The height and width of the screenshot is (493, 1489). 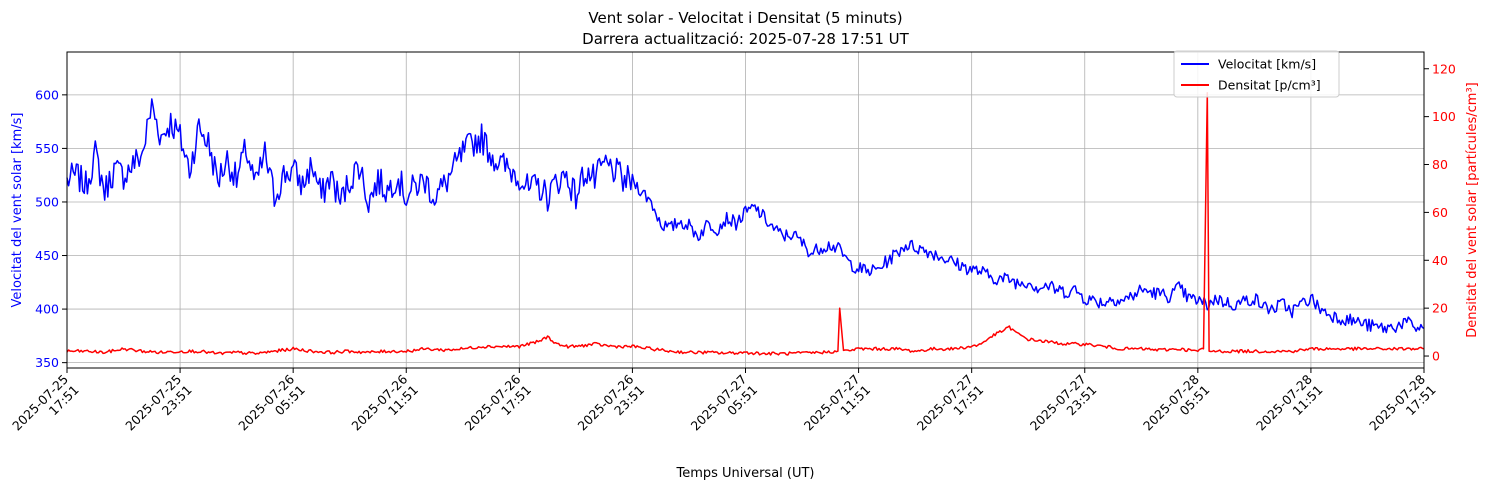 What do you see at coordinates (1440, 260) in the screenshot?
I see `y-right-tick-label: 40` at bounding box center [1440, 260].